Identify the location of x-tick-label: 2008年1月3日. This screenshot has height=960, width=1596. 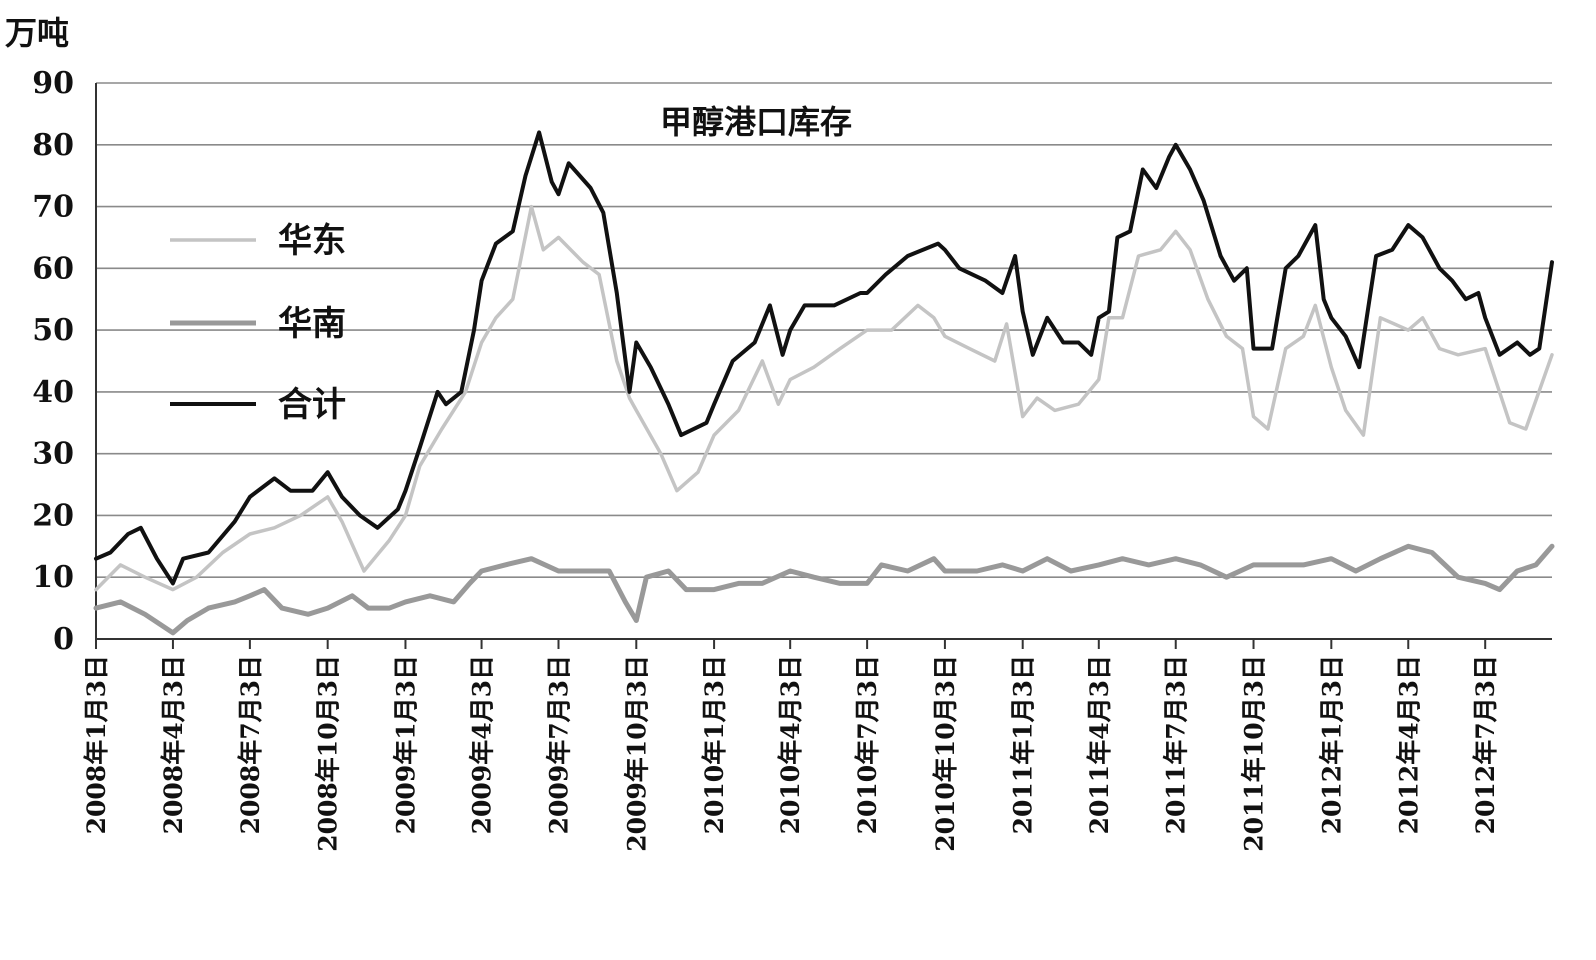
(96, 744).